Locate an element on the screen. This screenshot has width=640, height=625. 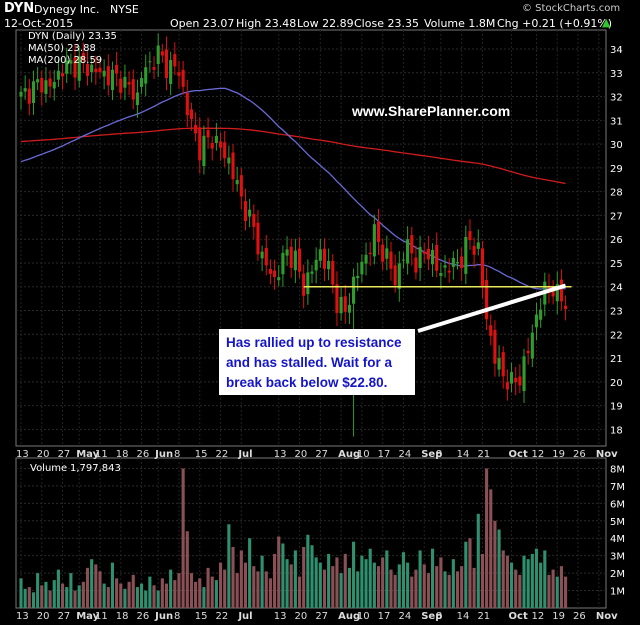
price-tick-label: 28 is located at coordinates (616, 193).